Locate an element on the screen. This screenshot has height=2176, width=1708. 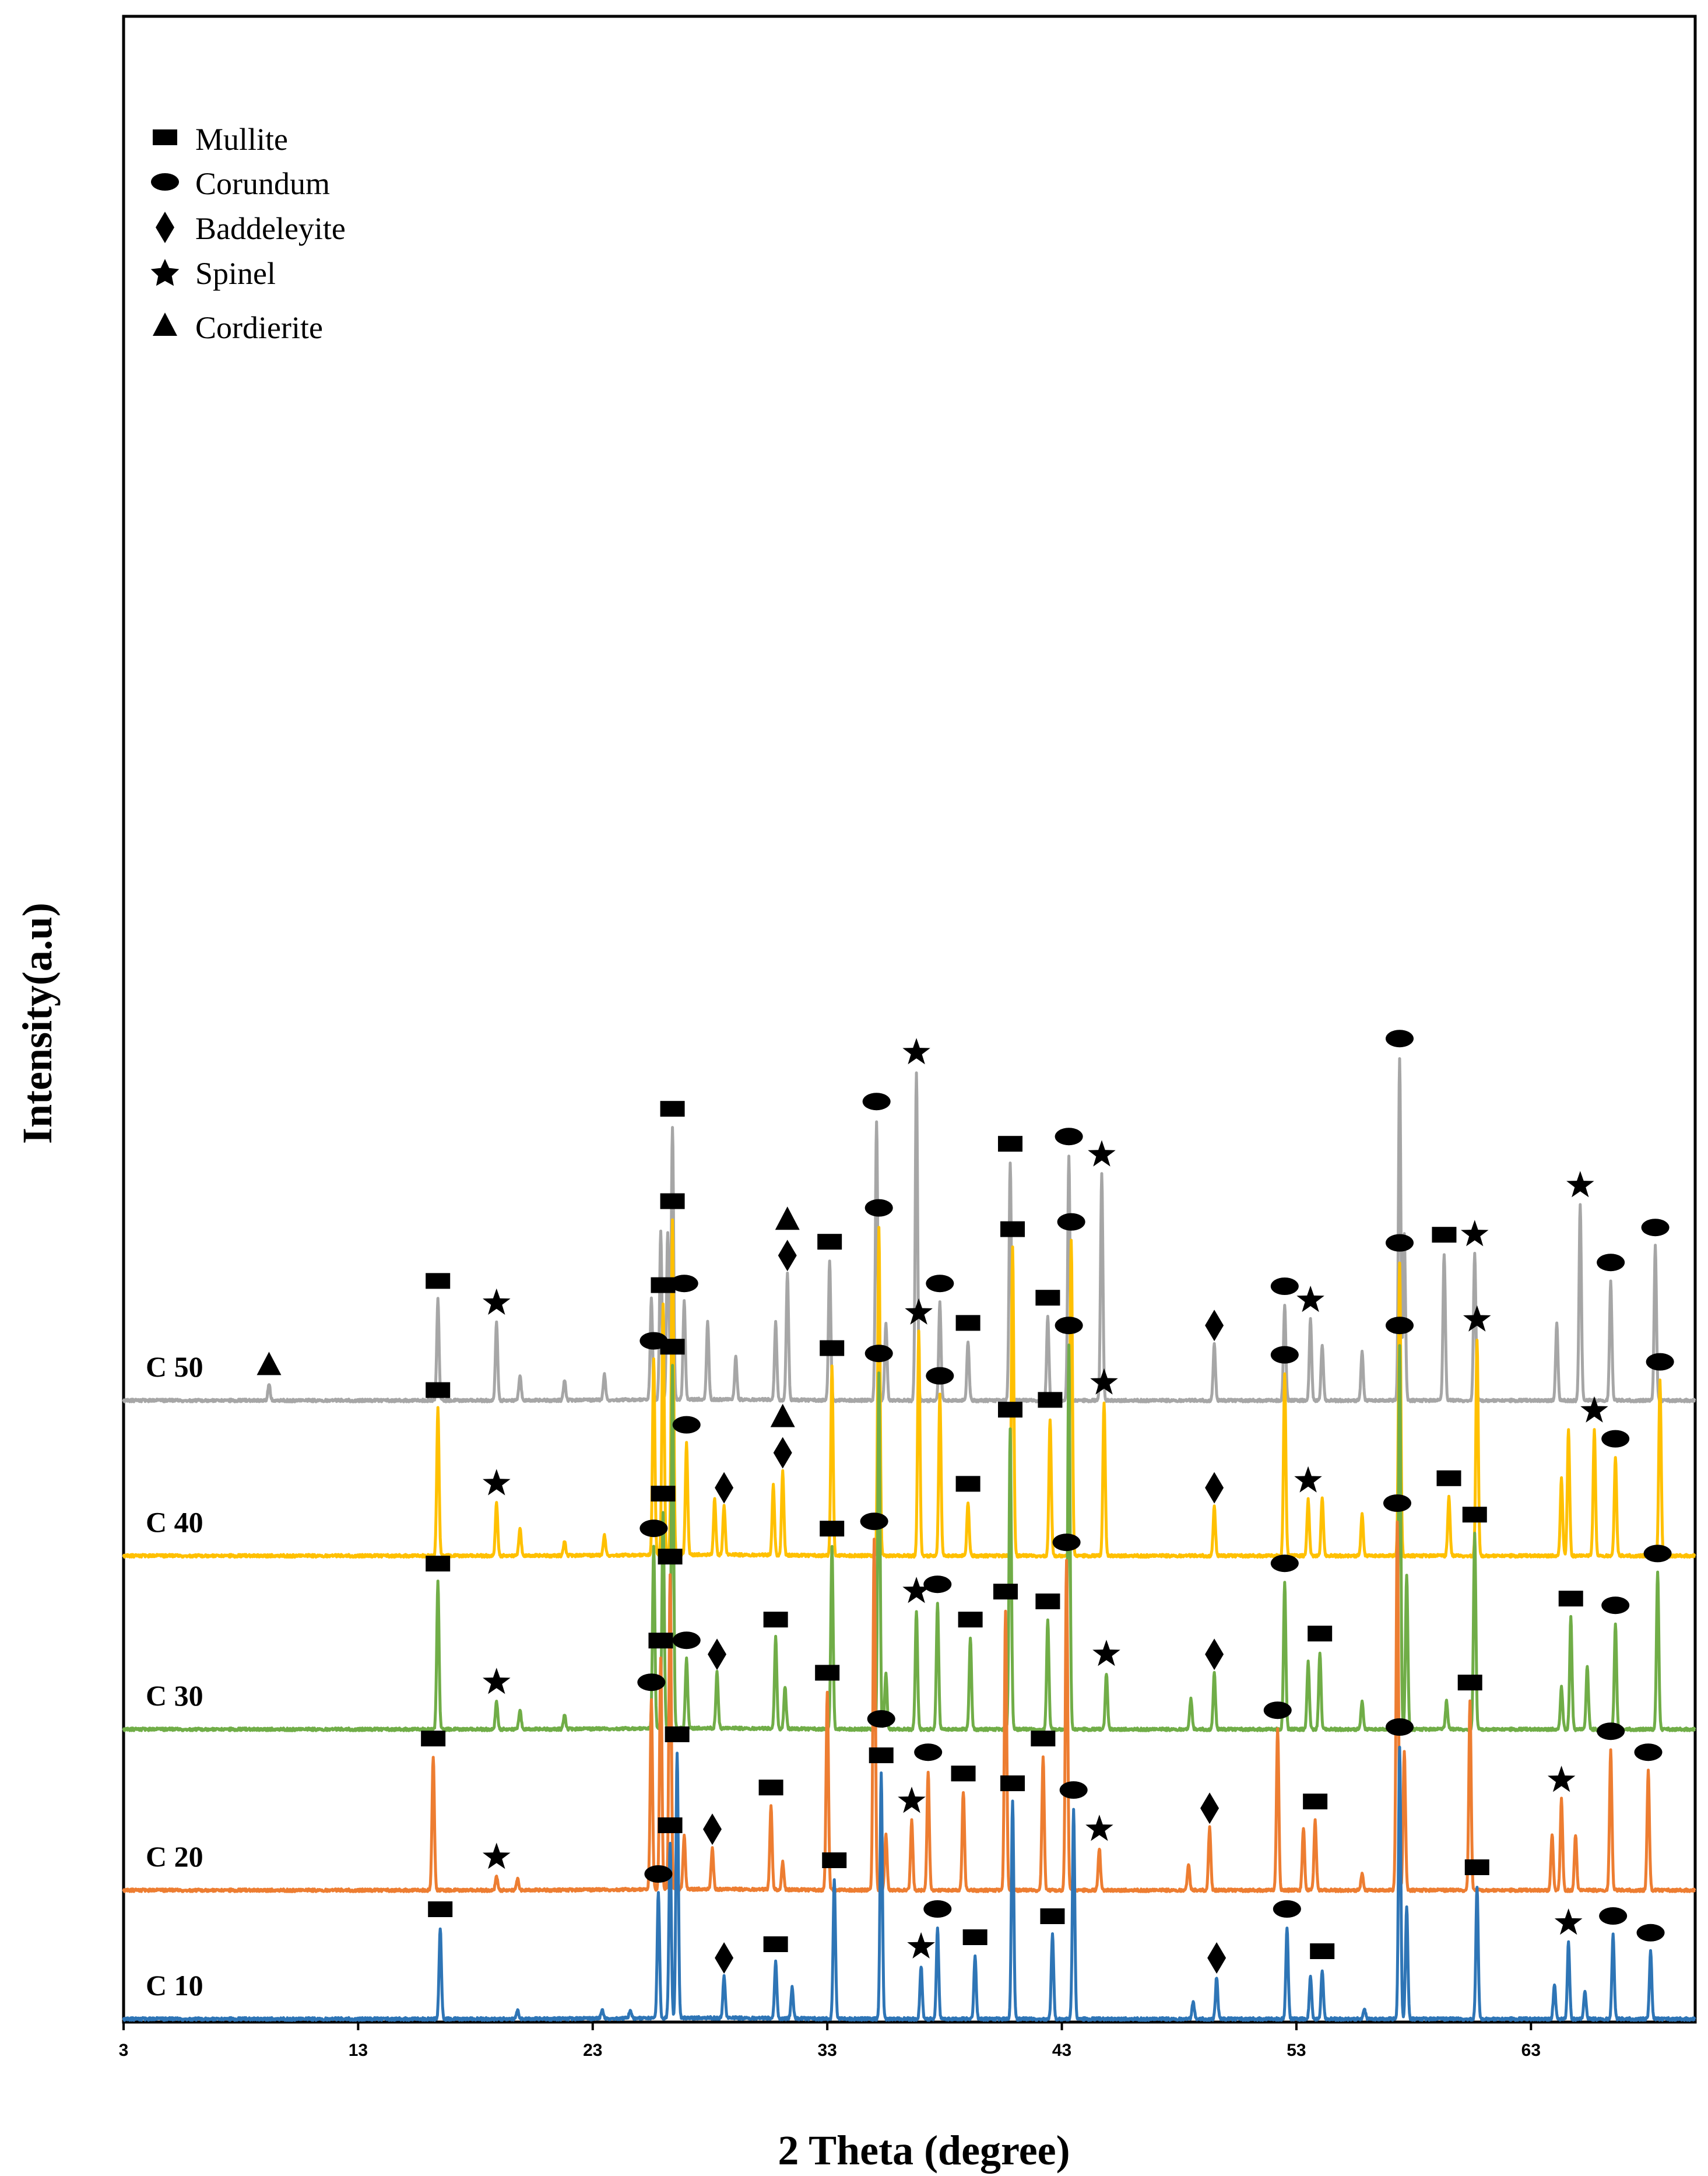
x-tick-label: 13 is located at coordinates (358, 2050).